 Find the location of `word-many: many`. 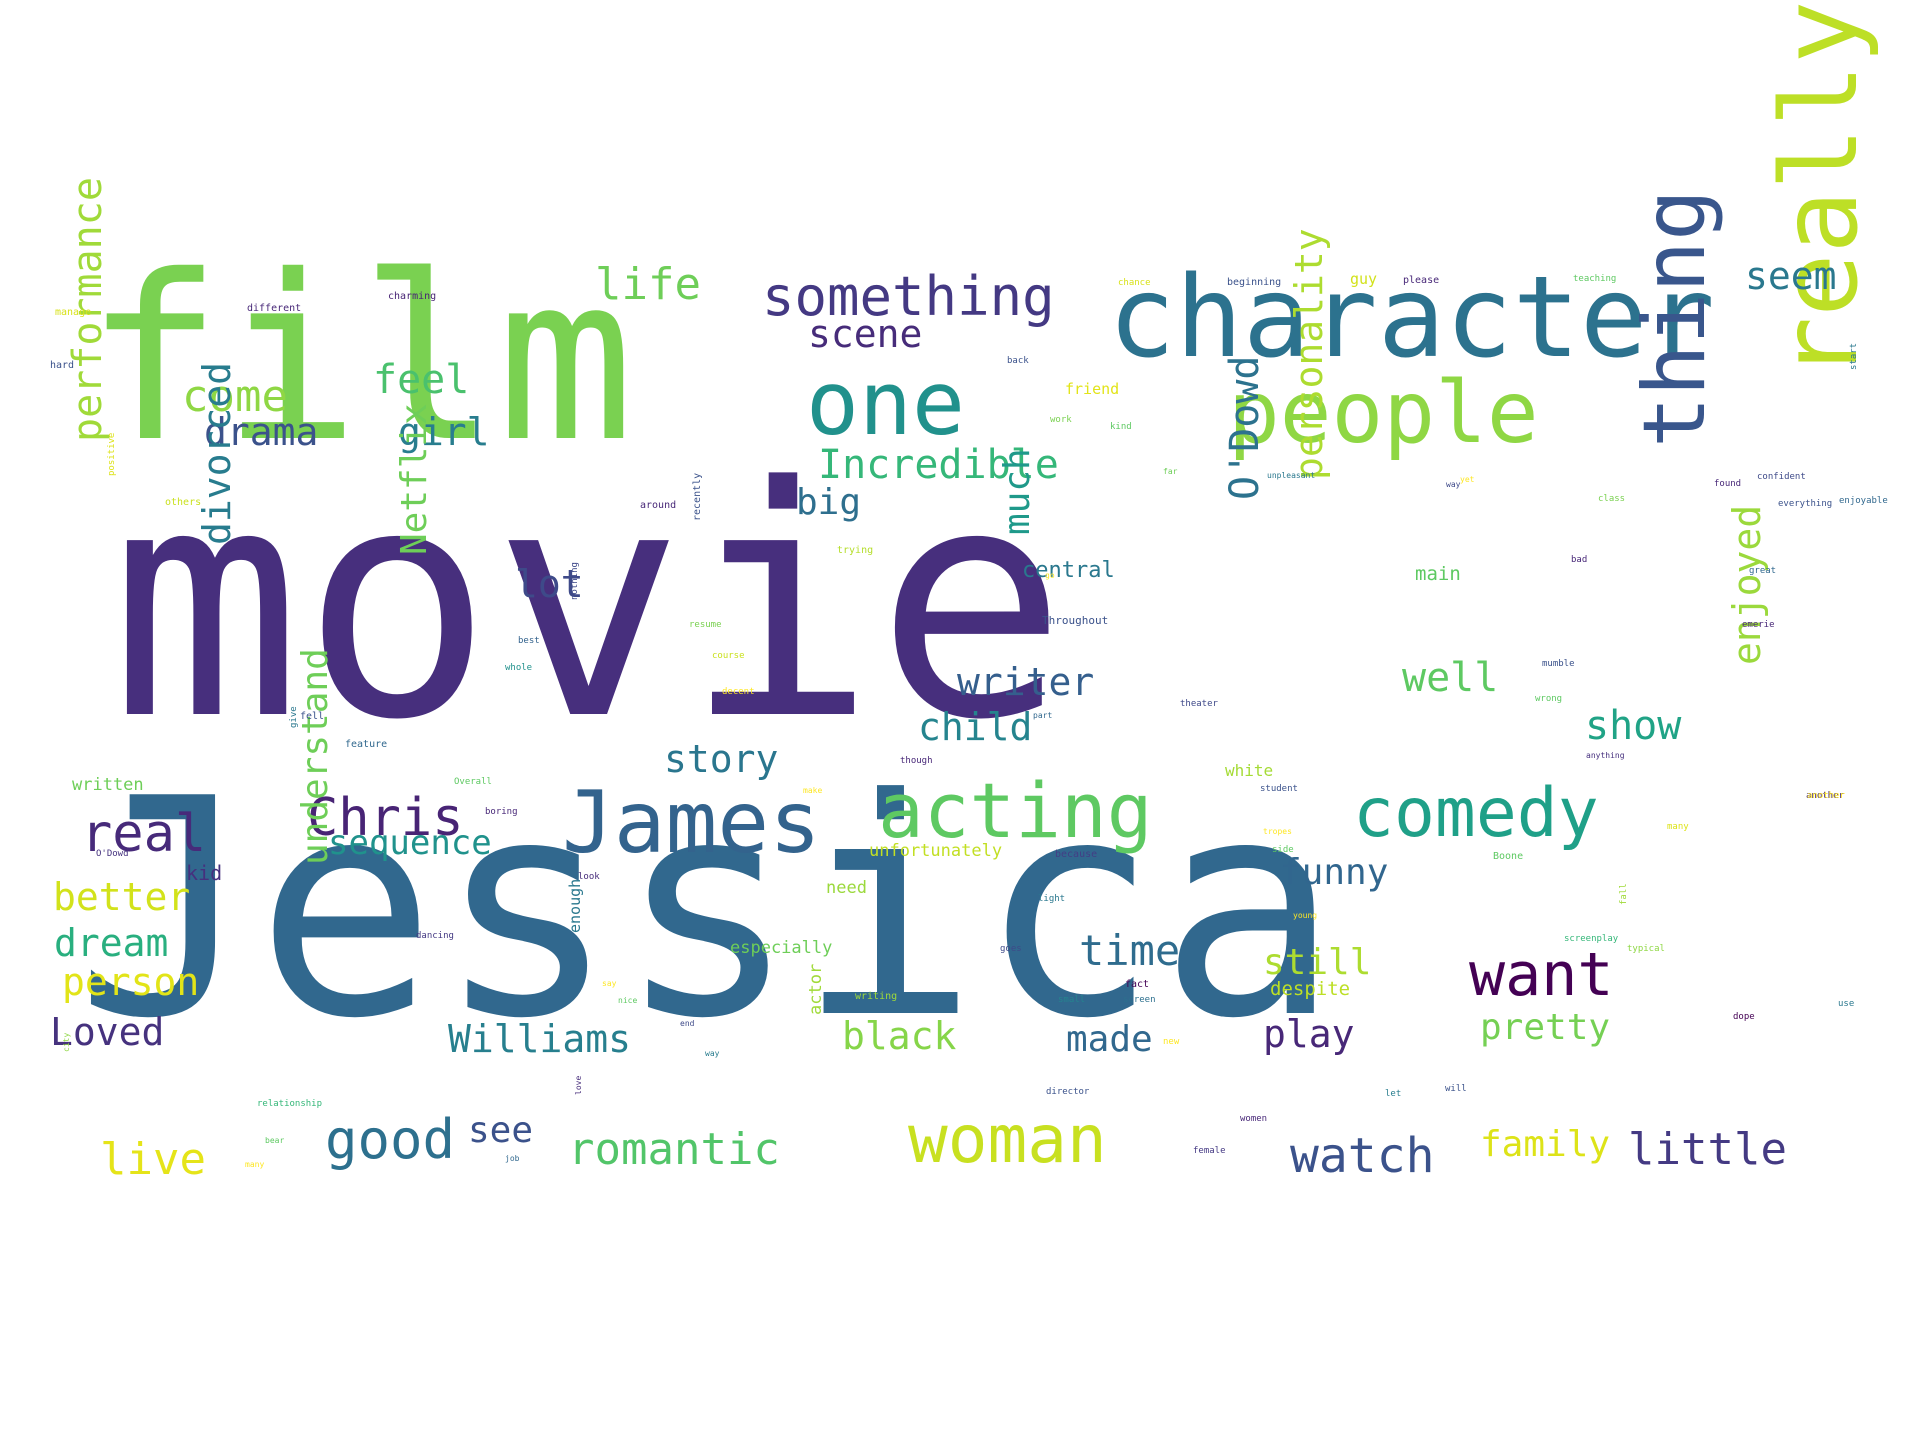

word-many: many is located at coordinates (255, 1164).